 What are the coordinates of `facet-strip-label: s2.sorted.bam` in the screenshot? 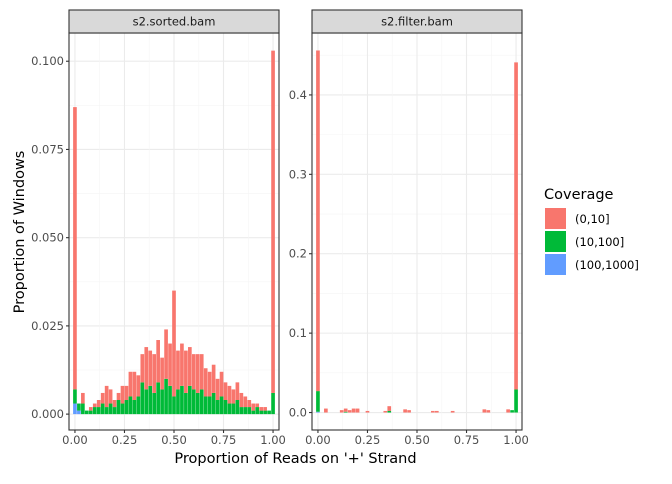 It's located at (174, 22).